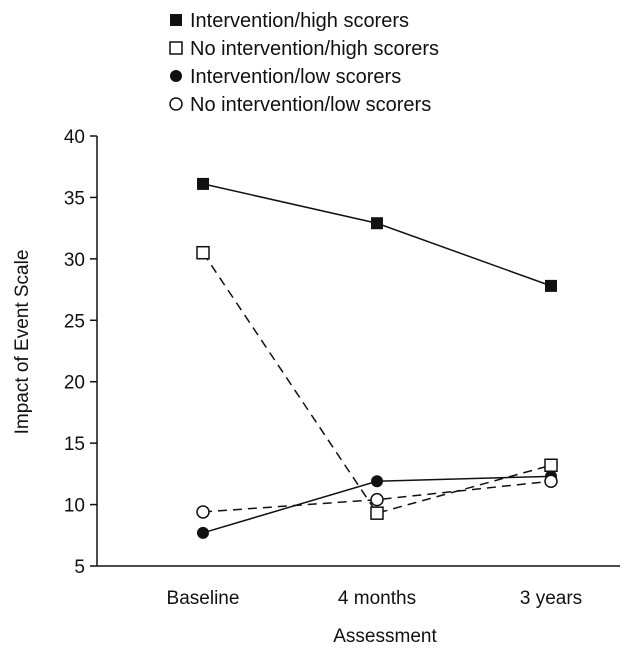  What do you see at coordinates (377, 235) in the screenshot?
I see `series-line-intervention-high-scorers` at bounding box center [377, 235].